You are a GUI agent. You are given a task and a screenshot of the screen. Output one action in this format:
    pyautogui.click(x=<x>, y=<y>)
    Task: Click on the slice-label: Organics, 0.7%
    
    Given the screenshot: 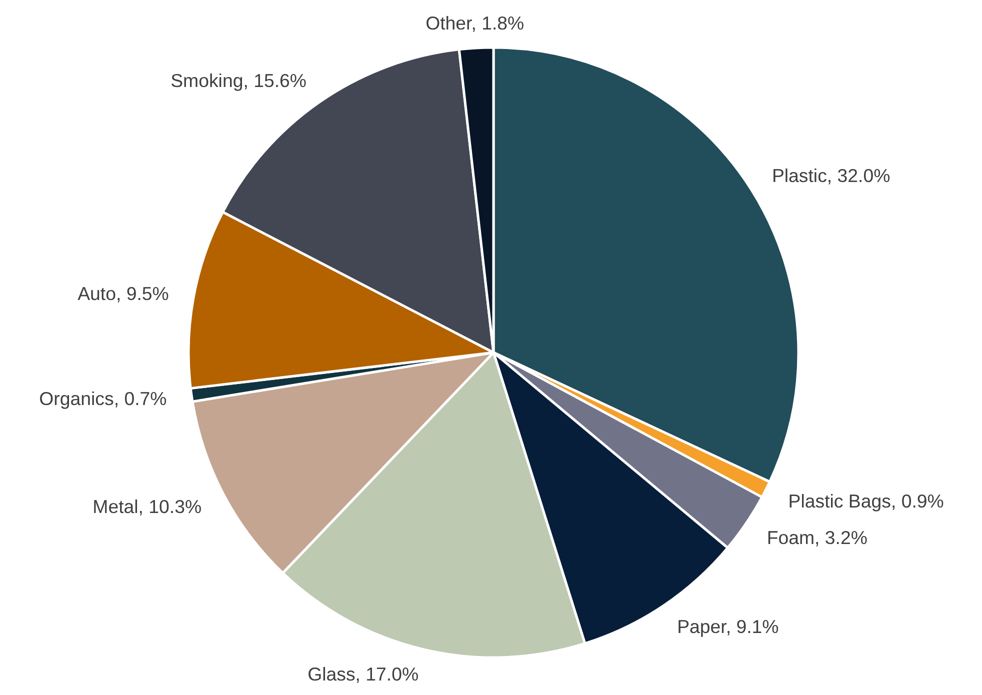 What is the action you would take?
    pyautogui.click(x=103, y=398)
    